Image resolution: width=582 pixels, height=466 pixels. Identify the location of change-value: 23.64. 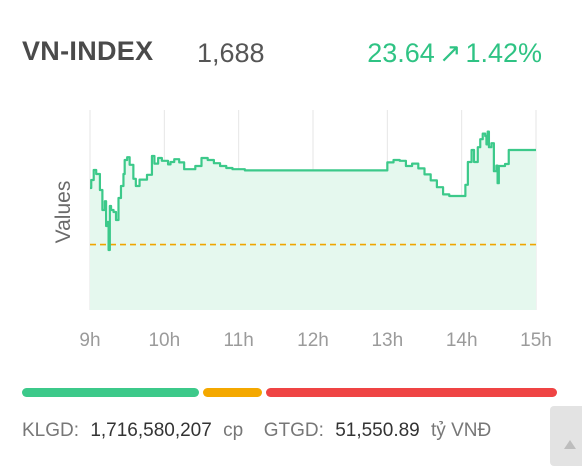
(401, 53).